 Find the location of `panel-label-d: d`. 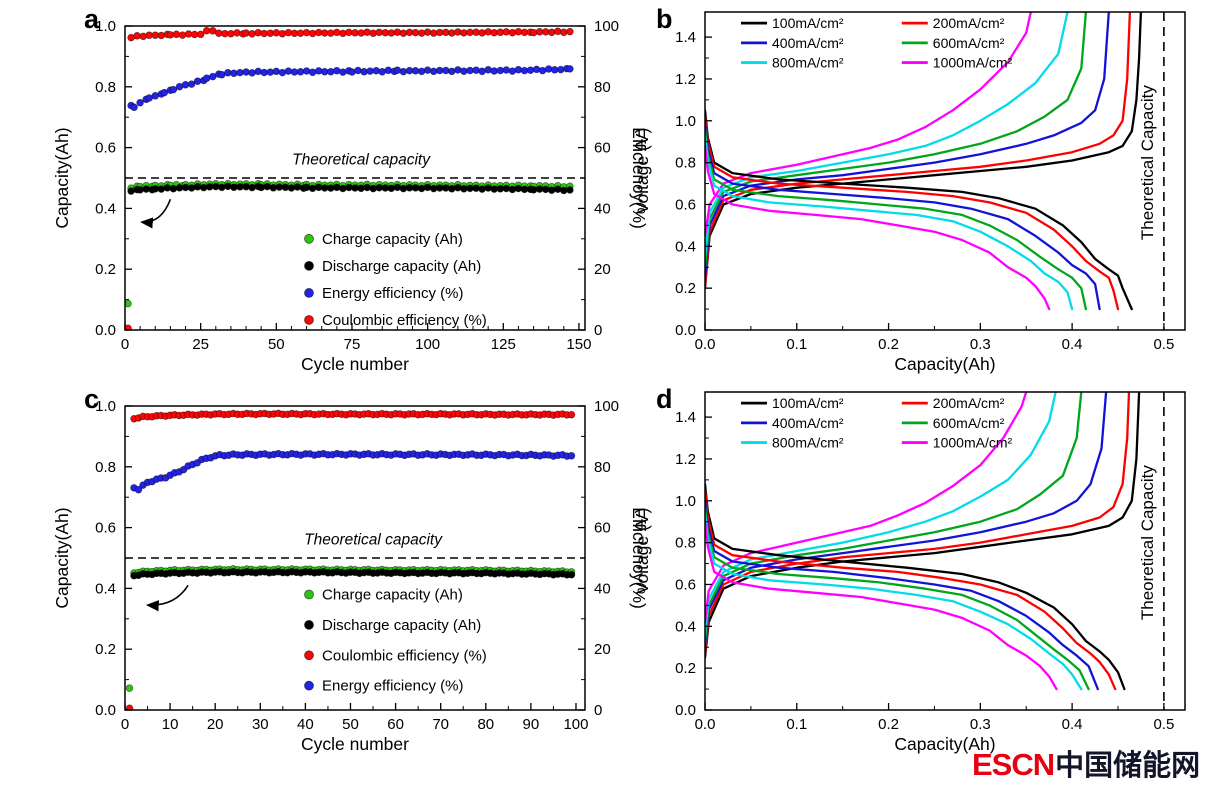

panel-label-d: d is located at coordinates (664, 399).